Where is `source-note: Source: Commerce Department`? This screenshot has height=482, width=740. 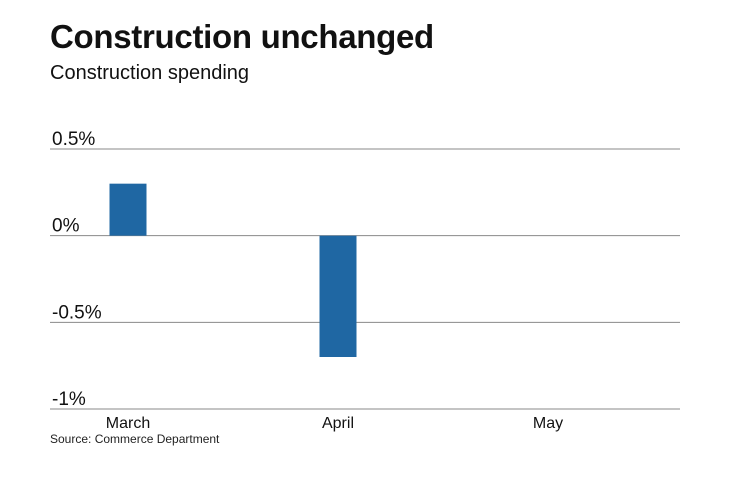
source-note: Source: Commerce Department is located at coordinates (135, 439).